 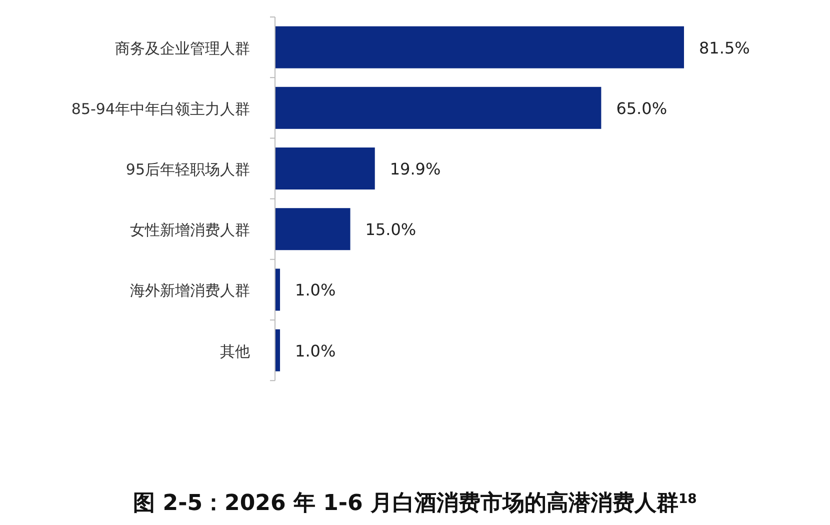 I want to click on y-tick-label: 女性新增消费人群, so click(x=190, y=230).